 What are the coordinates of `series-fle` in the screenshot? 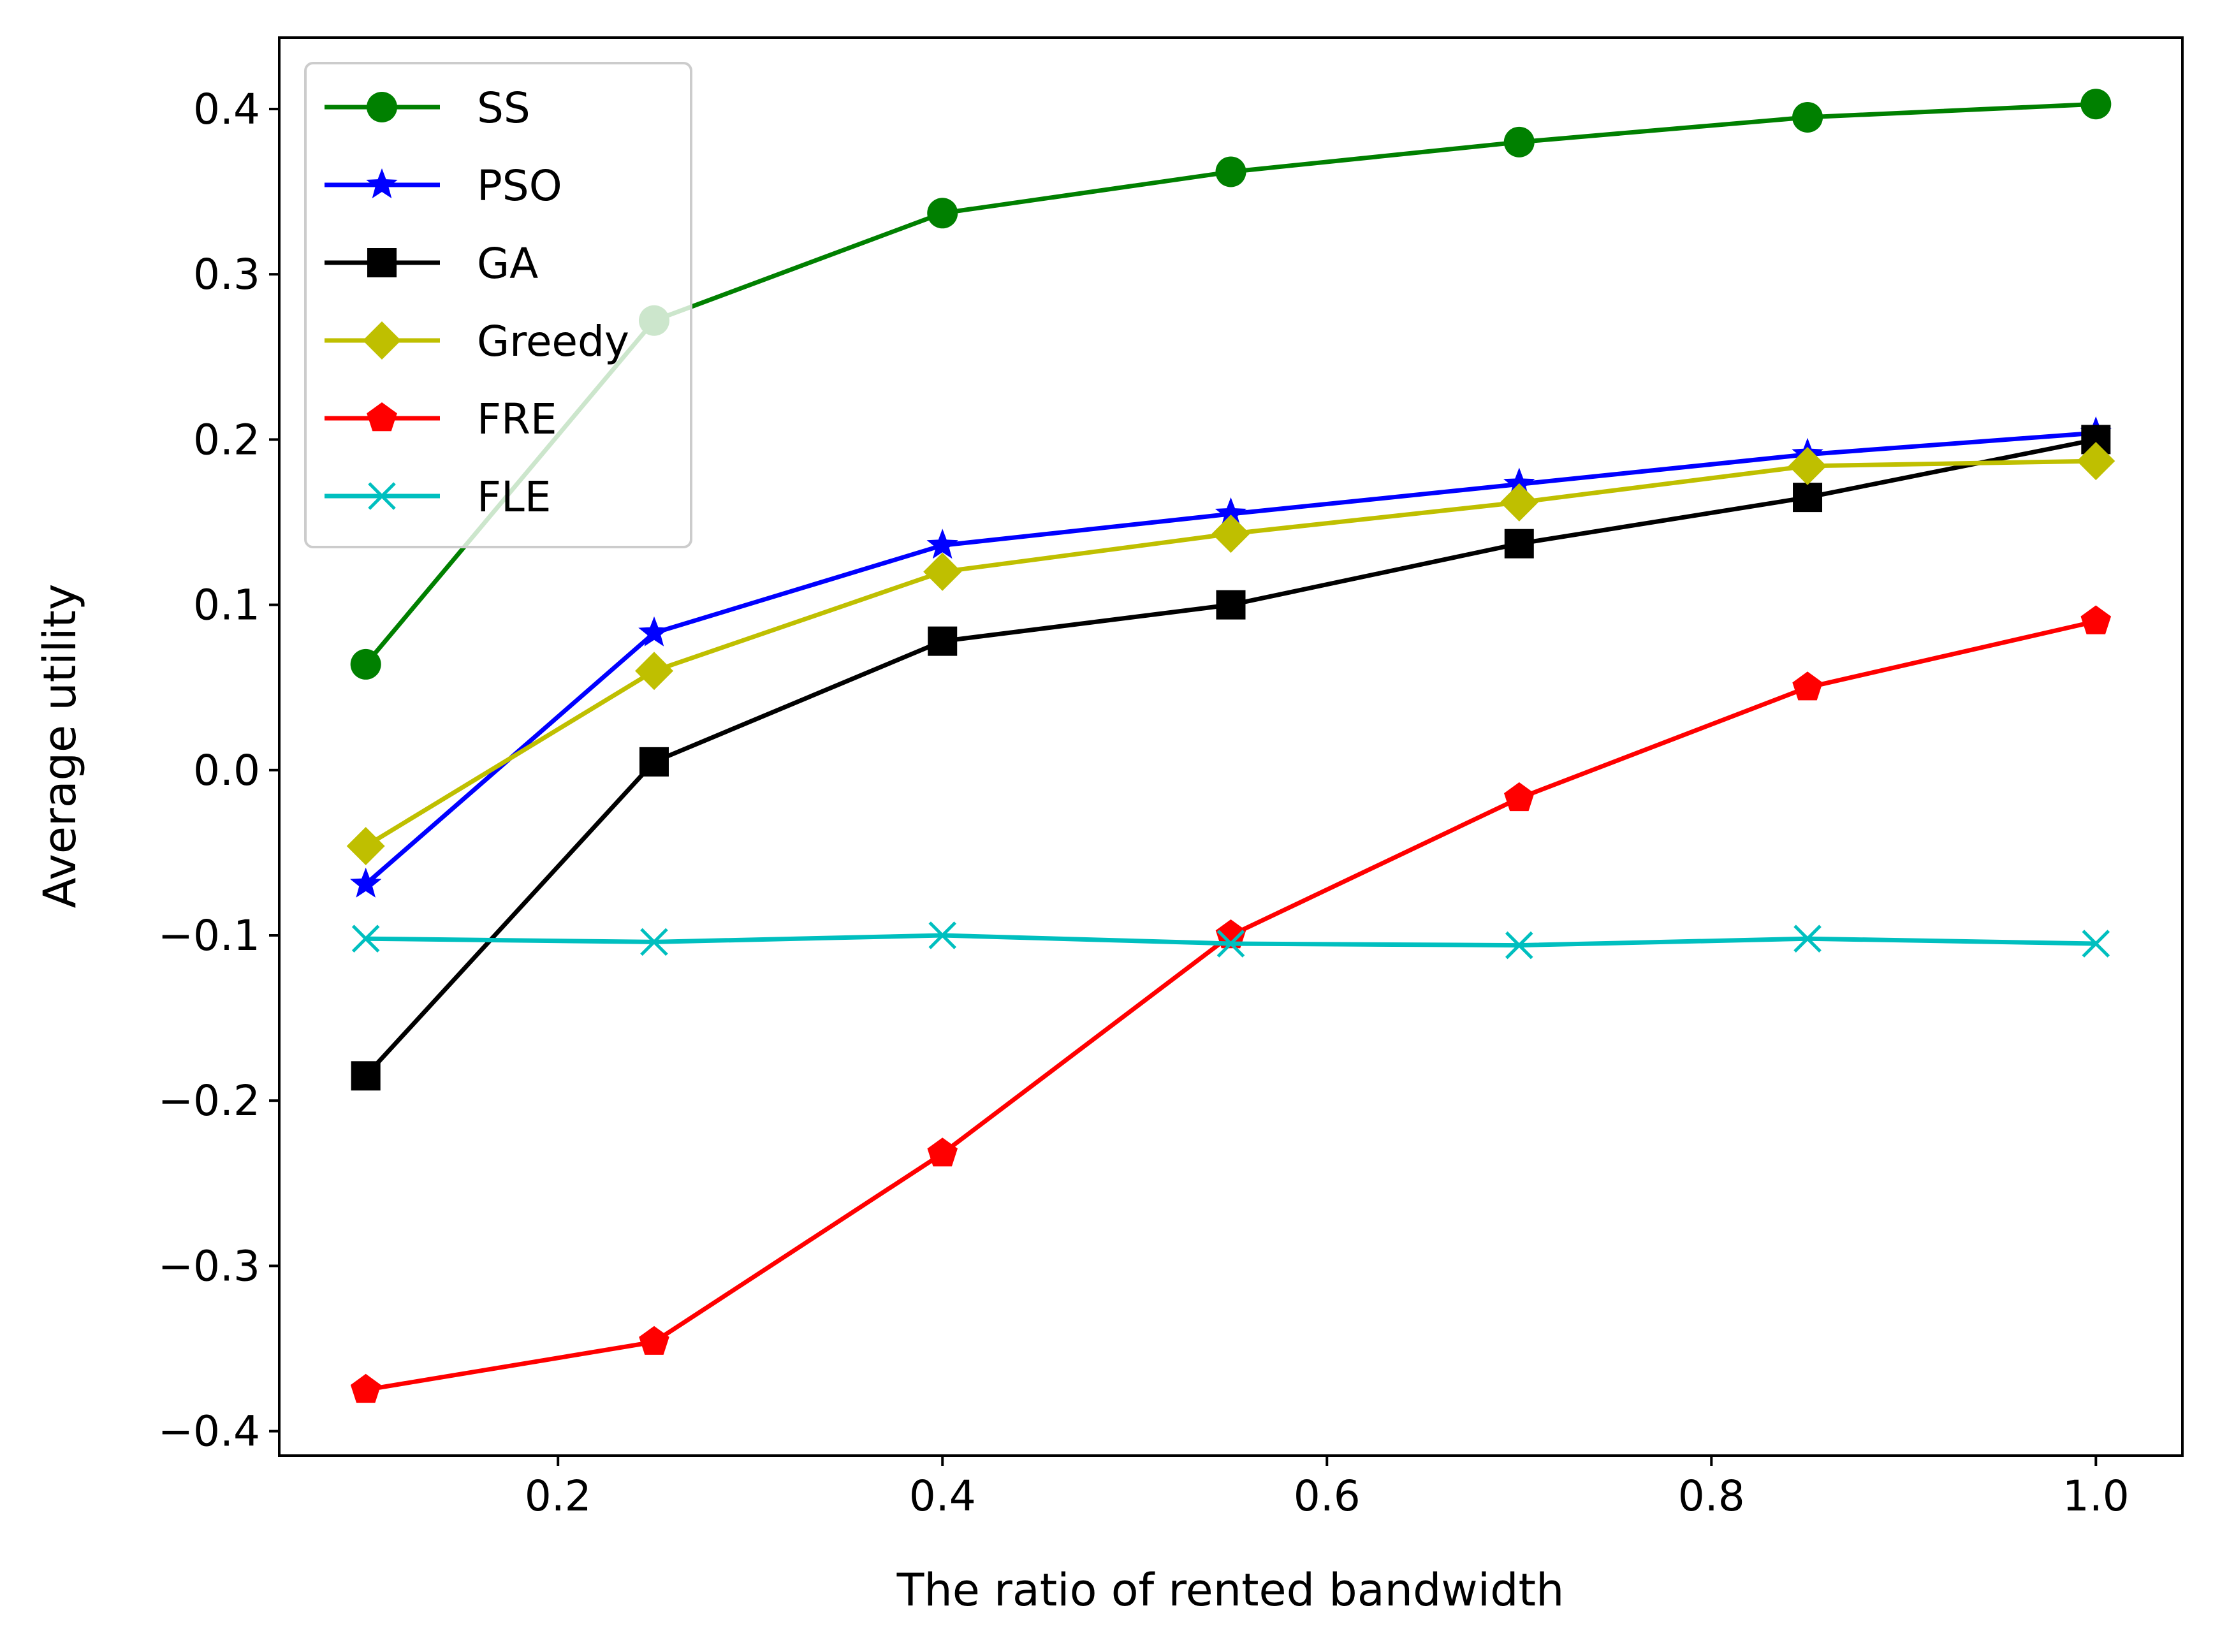 It's located at (1230, 941).